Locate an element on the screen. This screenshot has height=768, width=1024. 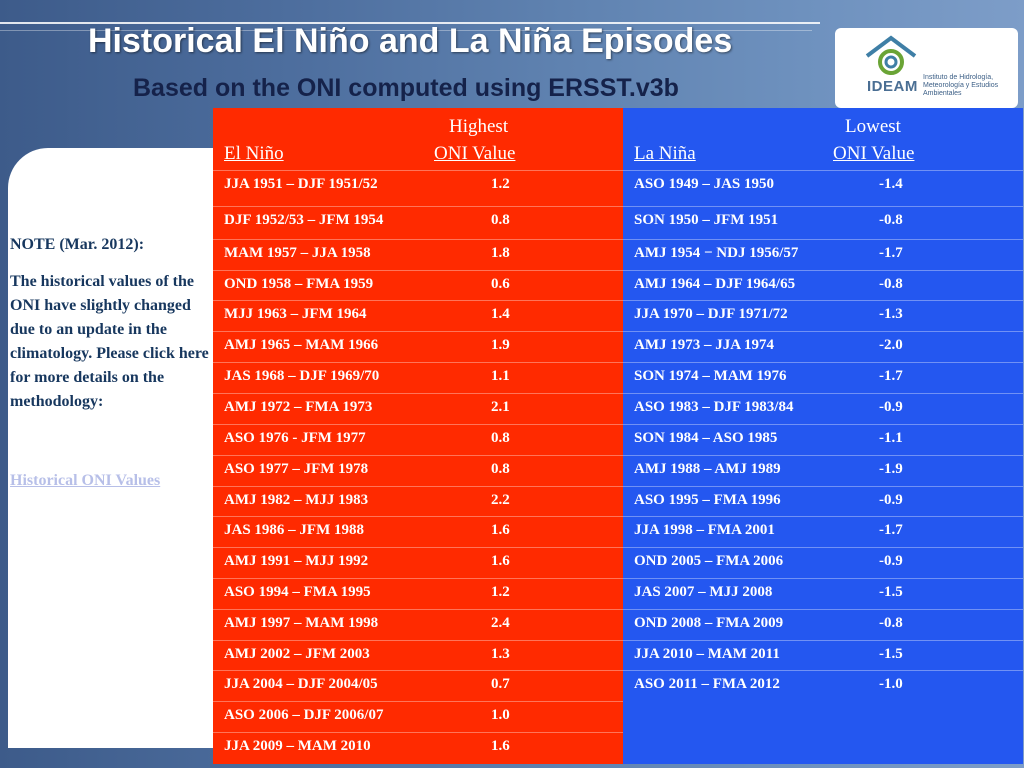
episode-period: OND 1958 – FMA 1959 is located at coordinates (299, 284).